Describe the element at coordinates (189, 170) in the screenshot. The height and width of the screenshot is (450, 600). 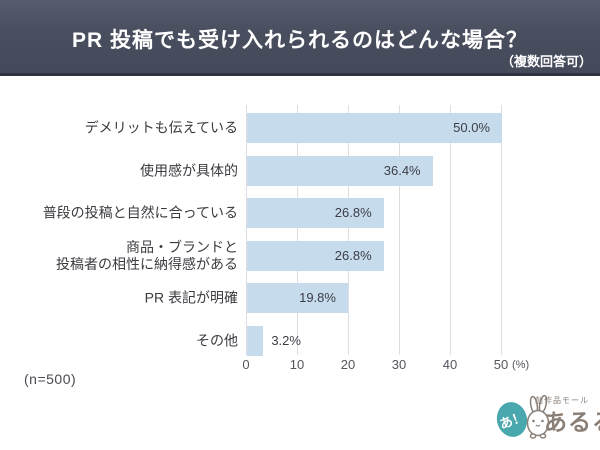
I see `category-label: 使用感が具体的` at that location.